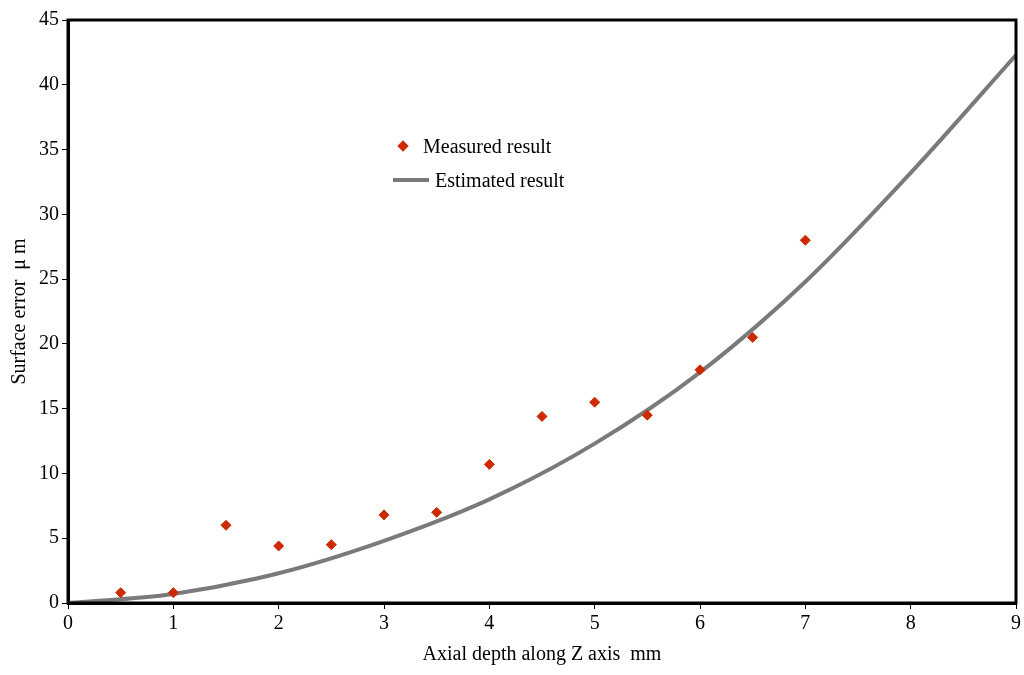  I want to click on x-tick-label: 4, so click(489, 622).